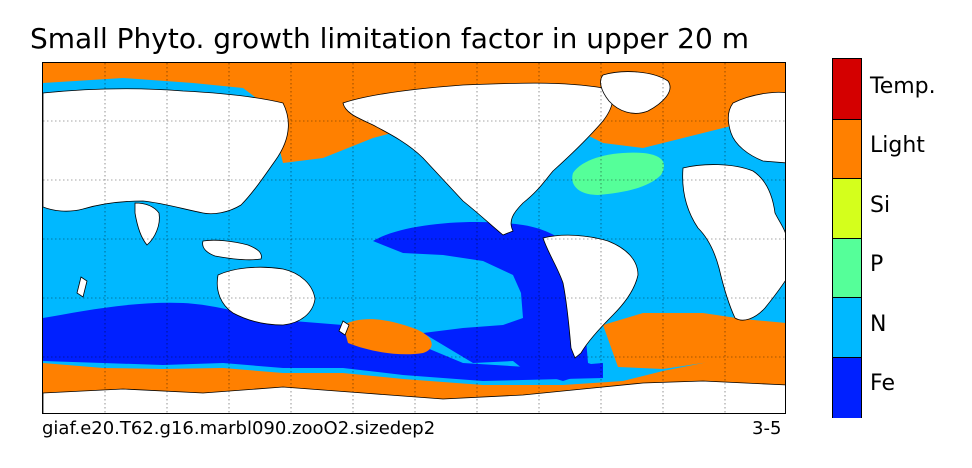 This screenshot has width=972, height=468. I want to click on madagascar-land, so click(82, 287).